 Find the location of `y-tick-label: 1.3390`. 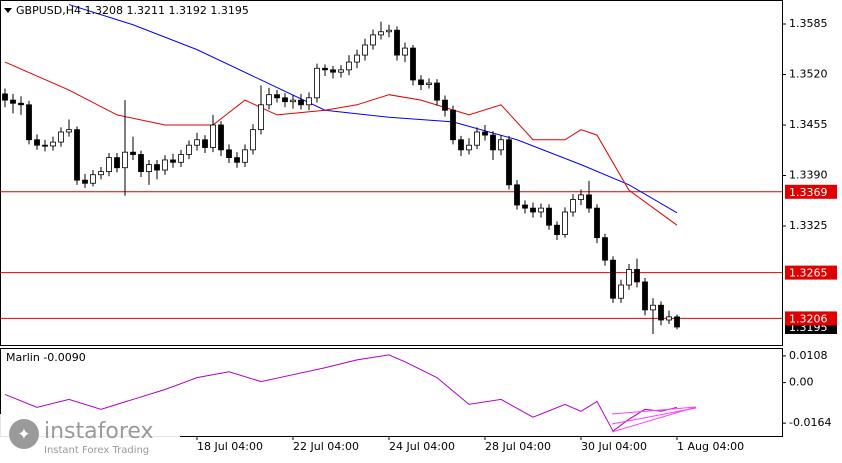

y-tick-label: 1.3390 is located at coordinates (808, 174).